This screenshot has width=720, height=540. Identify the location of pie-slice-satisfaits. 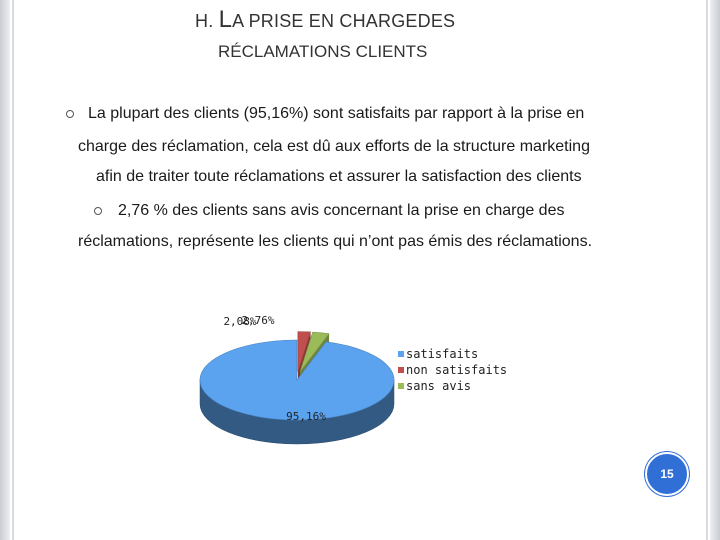
(297, 380).